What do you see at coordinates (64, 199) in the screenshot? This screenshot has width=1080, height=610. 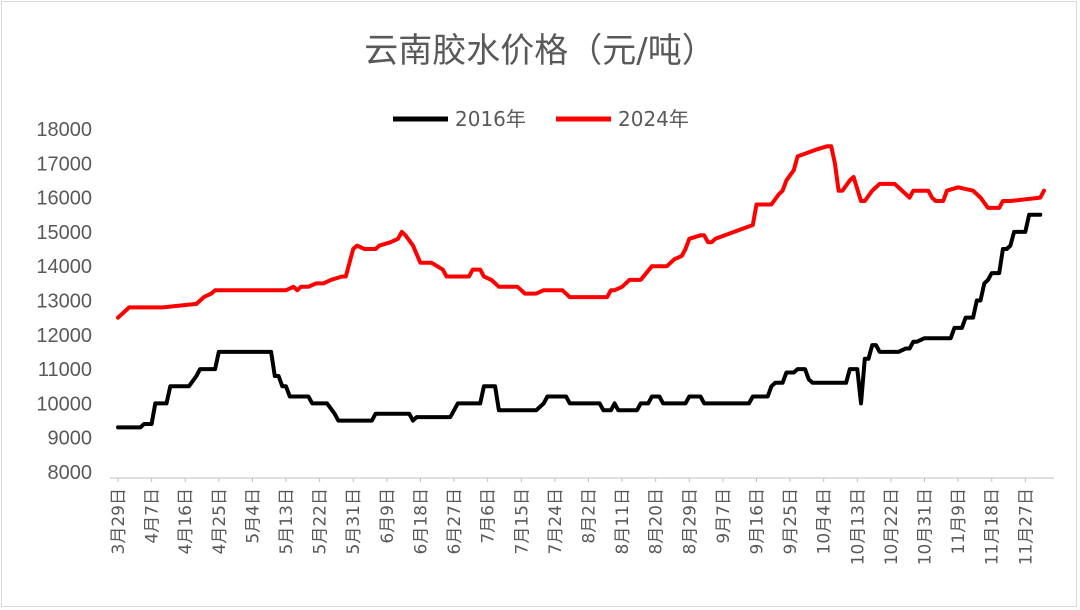 I see `y-tick-label: 16000` at bounding box center [64, 199].